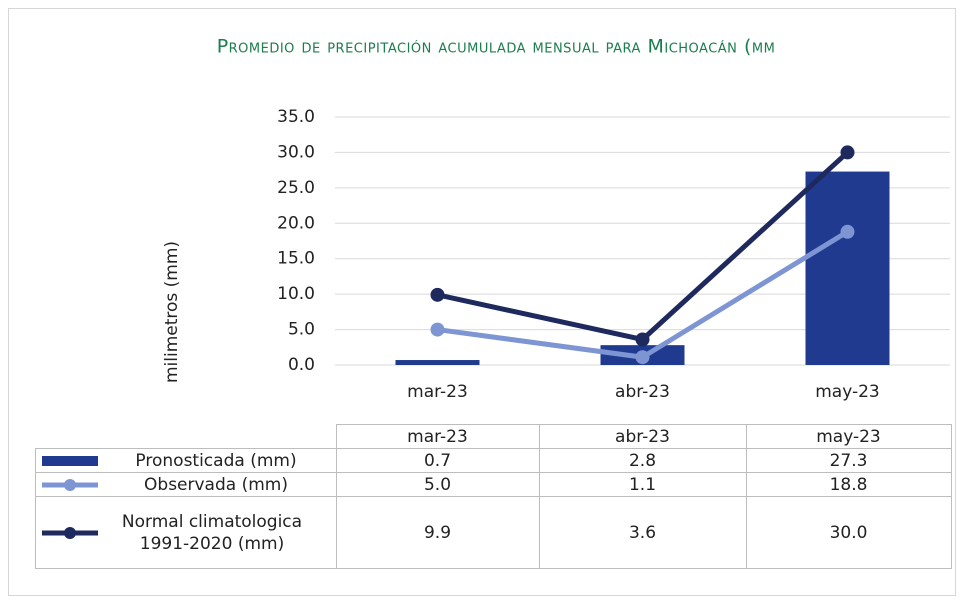 The height and width of the screenshot is (601, 963). What do you see at coordinates (437, 484) in the screenshot?
I see `table-value: 5.0` at bounding box center [437, 484].